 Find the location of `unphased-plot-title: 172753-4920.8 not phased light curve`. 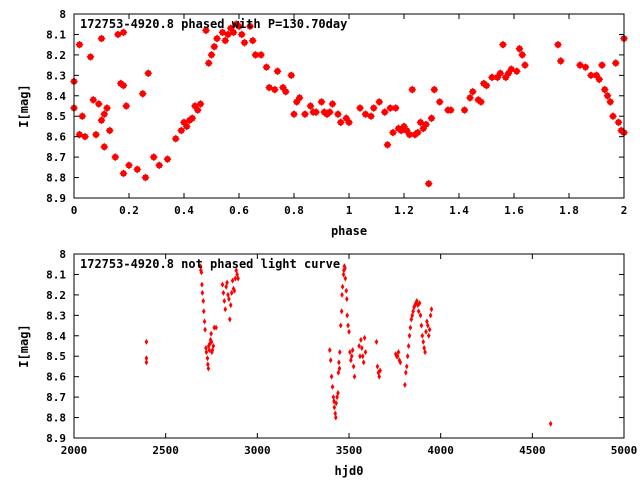

unphased-plot-title: 172753-4920.8 not phased light curve is located at coordinates (210, 264).